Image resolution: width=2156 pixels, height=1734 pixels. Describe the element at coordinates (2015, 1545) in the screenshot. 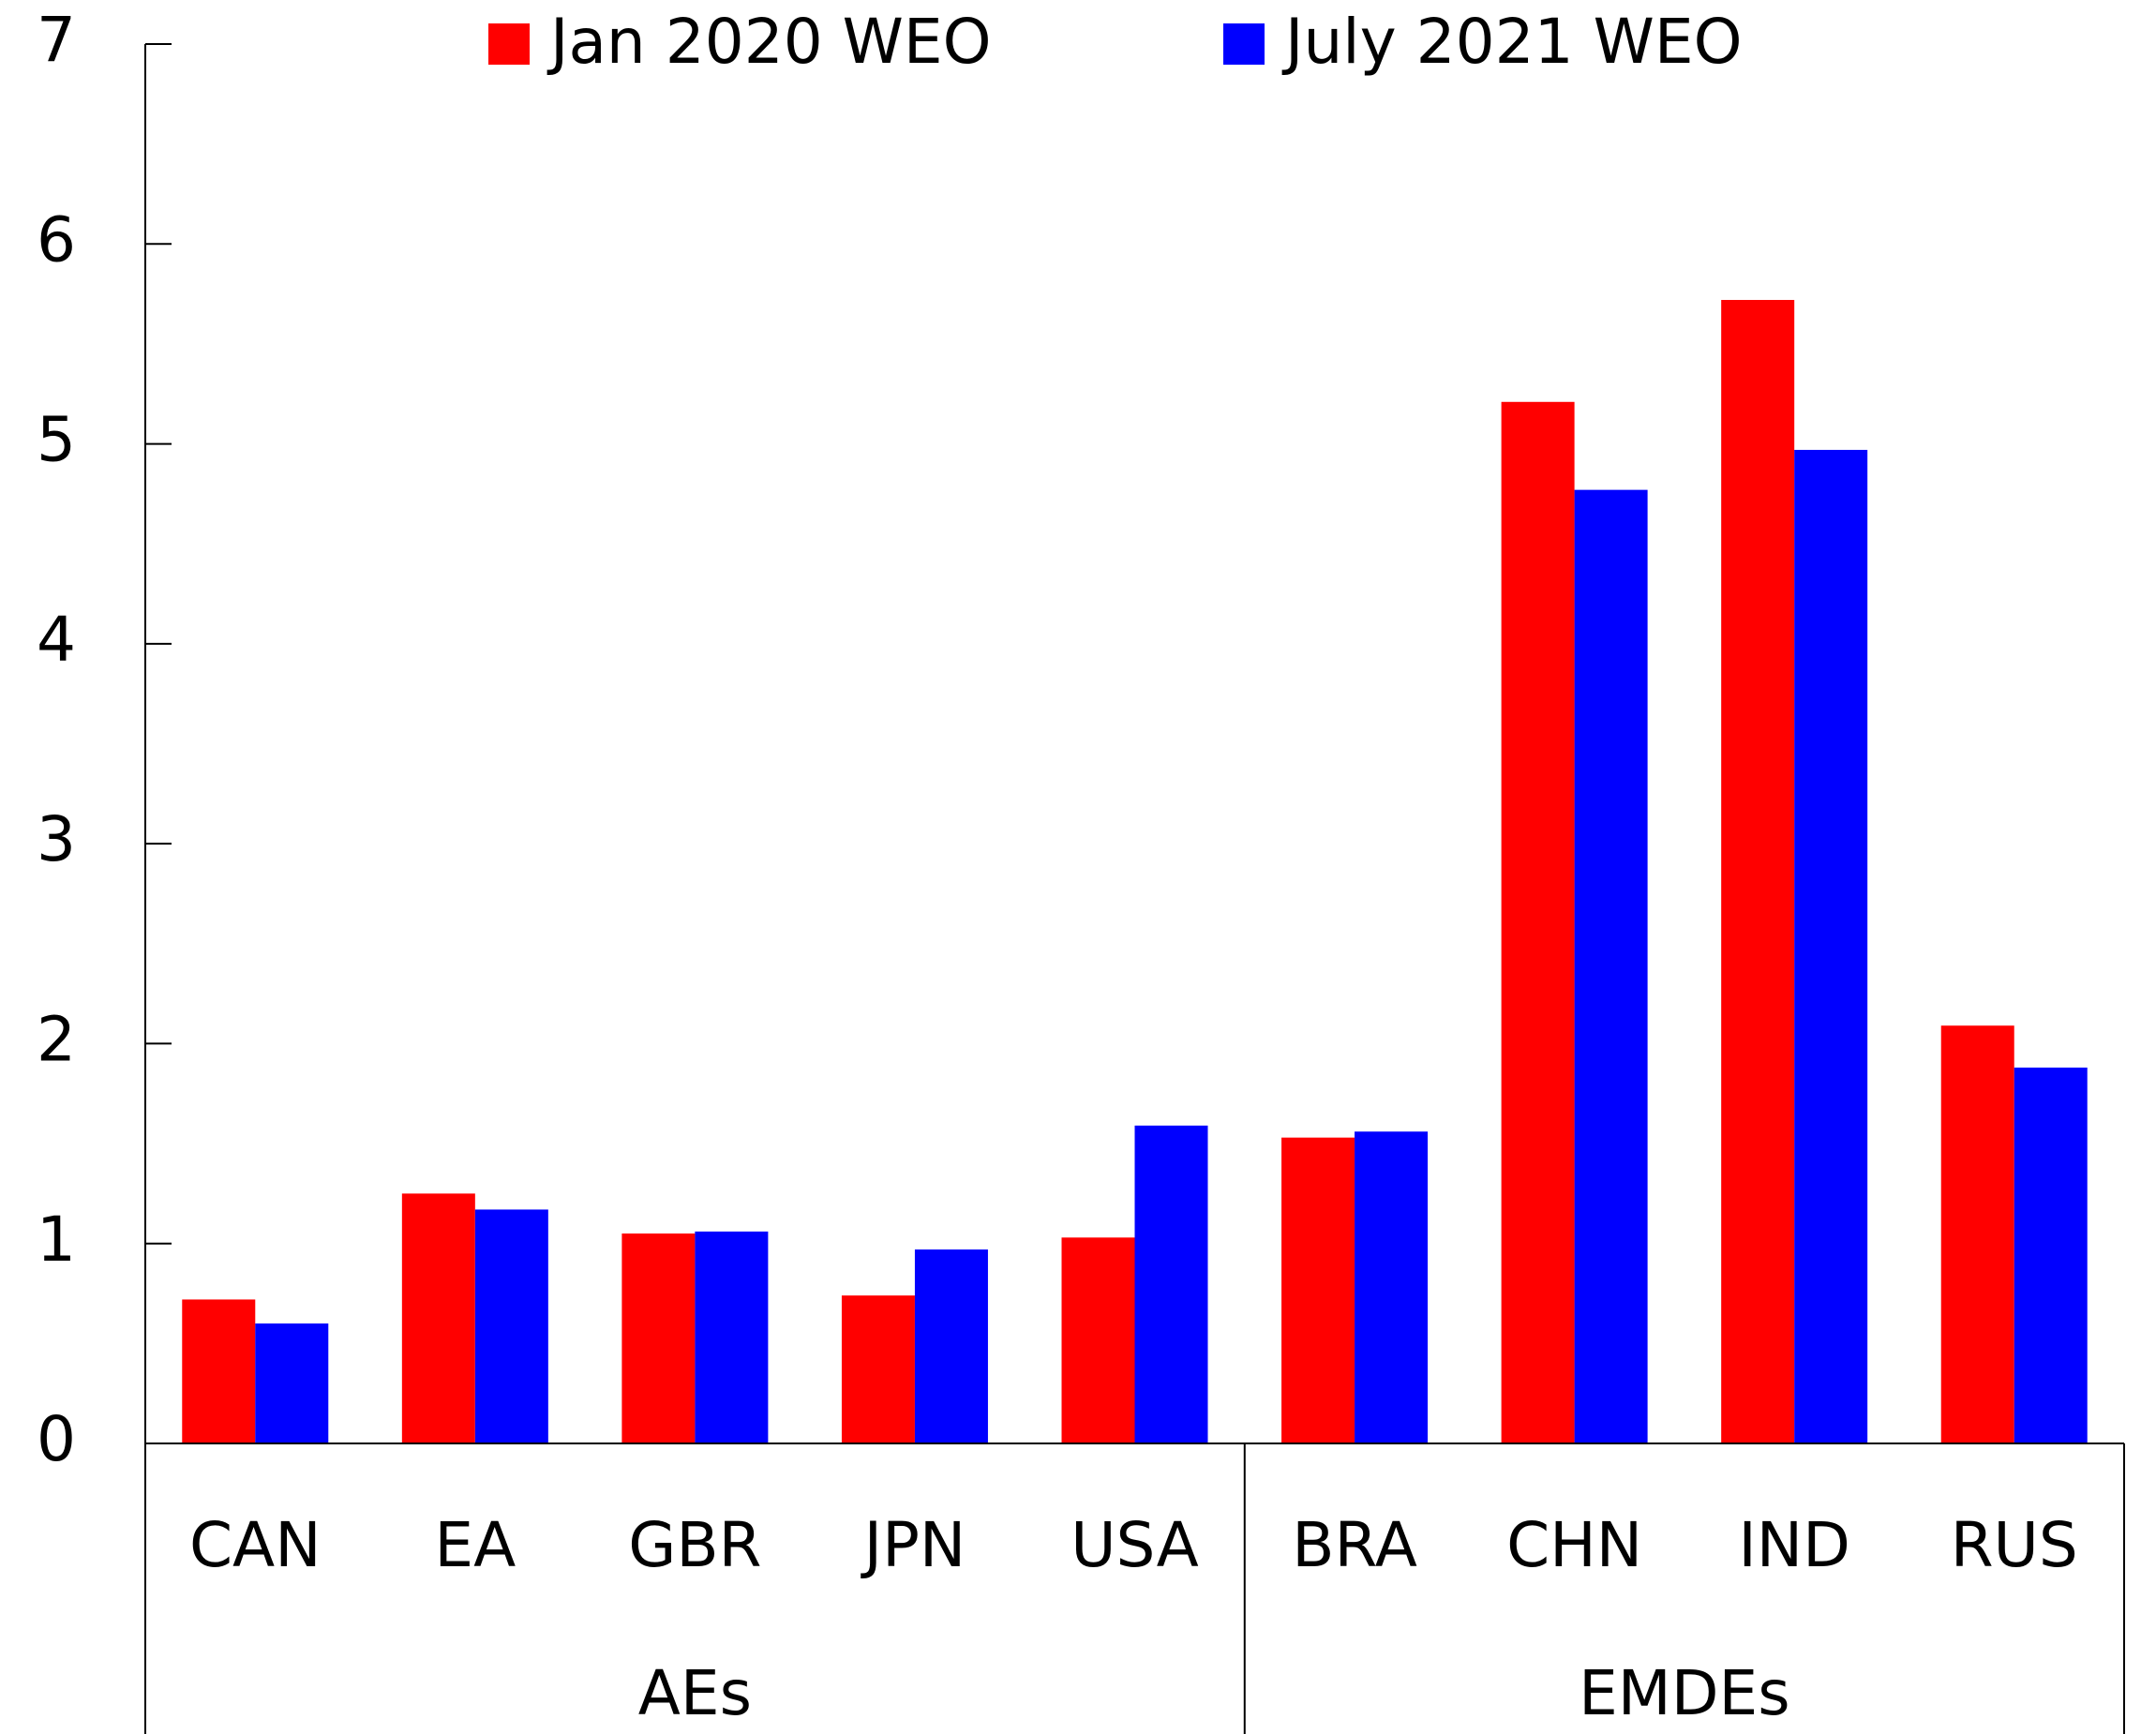

I see `x-tick-label: RUS` at that location.